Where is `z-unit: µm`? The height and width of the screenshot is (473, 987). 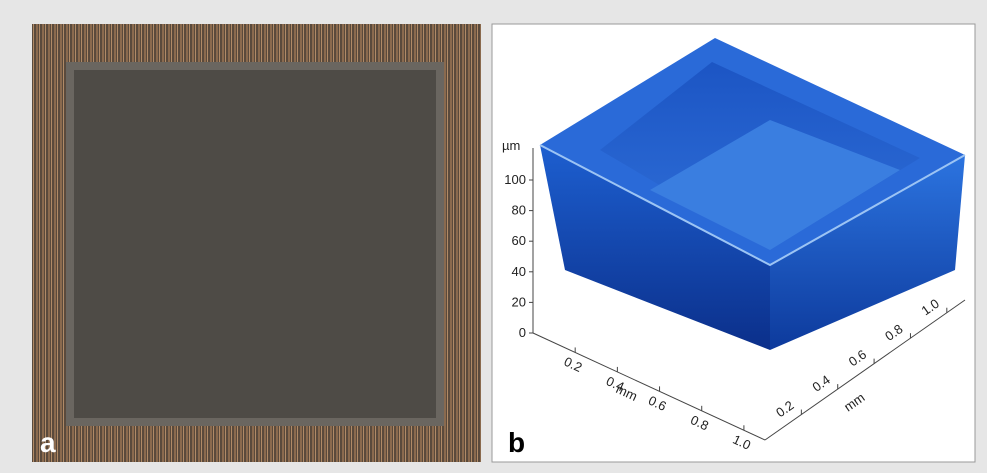
z-unit: µm is located at coordinates (511, 145).